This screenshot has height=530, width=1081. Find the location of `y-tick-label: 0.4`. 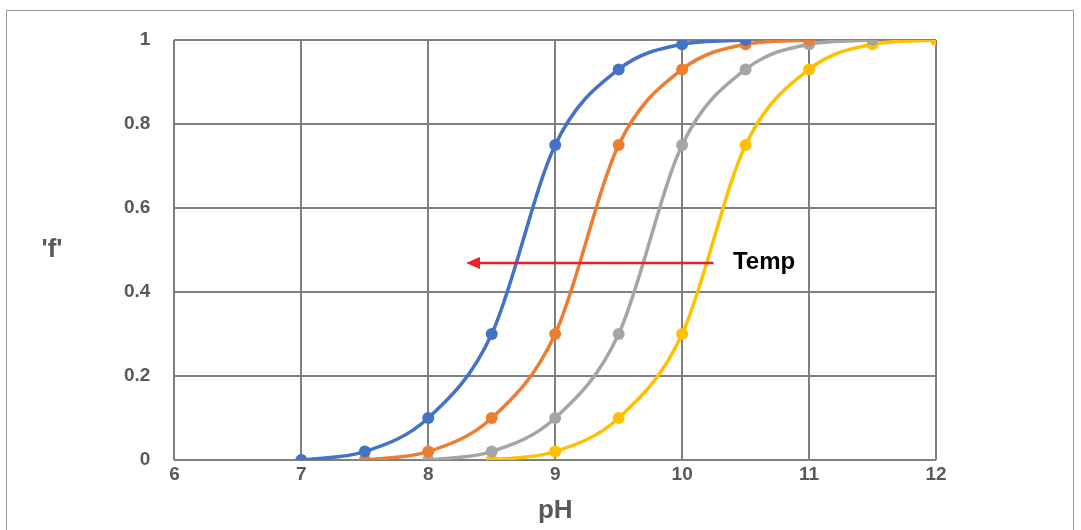

y-tick-label: 0.4 is located at coordinates (137, 291).